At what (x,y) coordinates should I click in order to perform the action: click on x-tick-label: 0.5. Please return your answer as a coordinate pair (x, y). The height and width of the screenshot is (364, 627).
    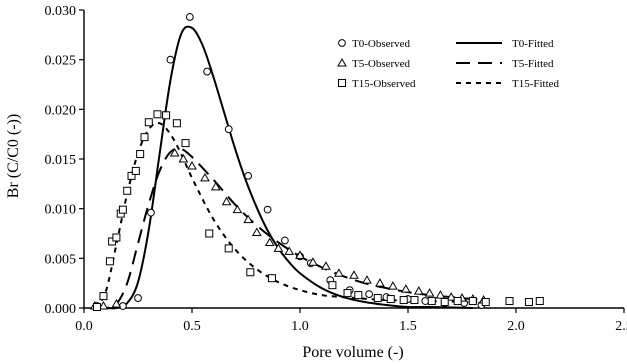
    Looking at the image, I should click on (192, 326).